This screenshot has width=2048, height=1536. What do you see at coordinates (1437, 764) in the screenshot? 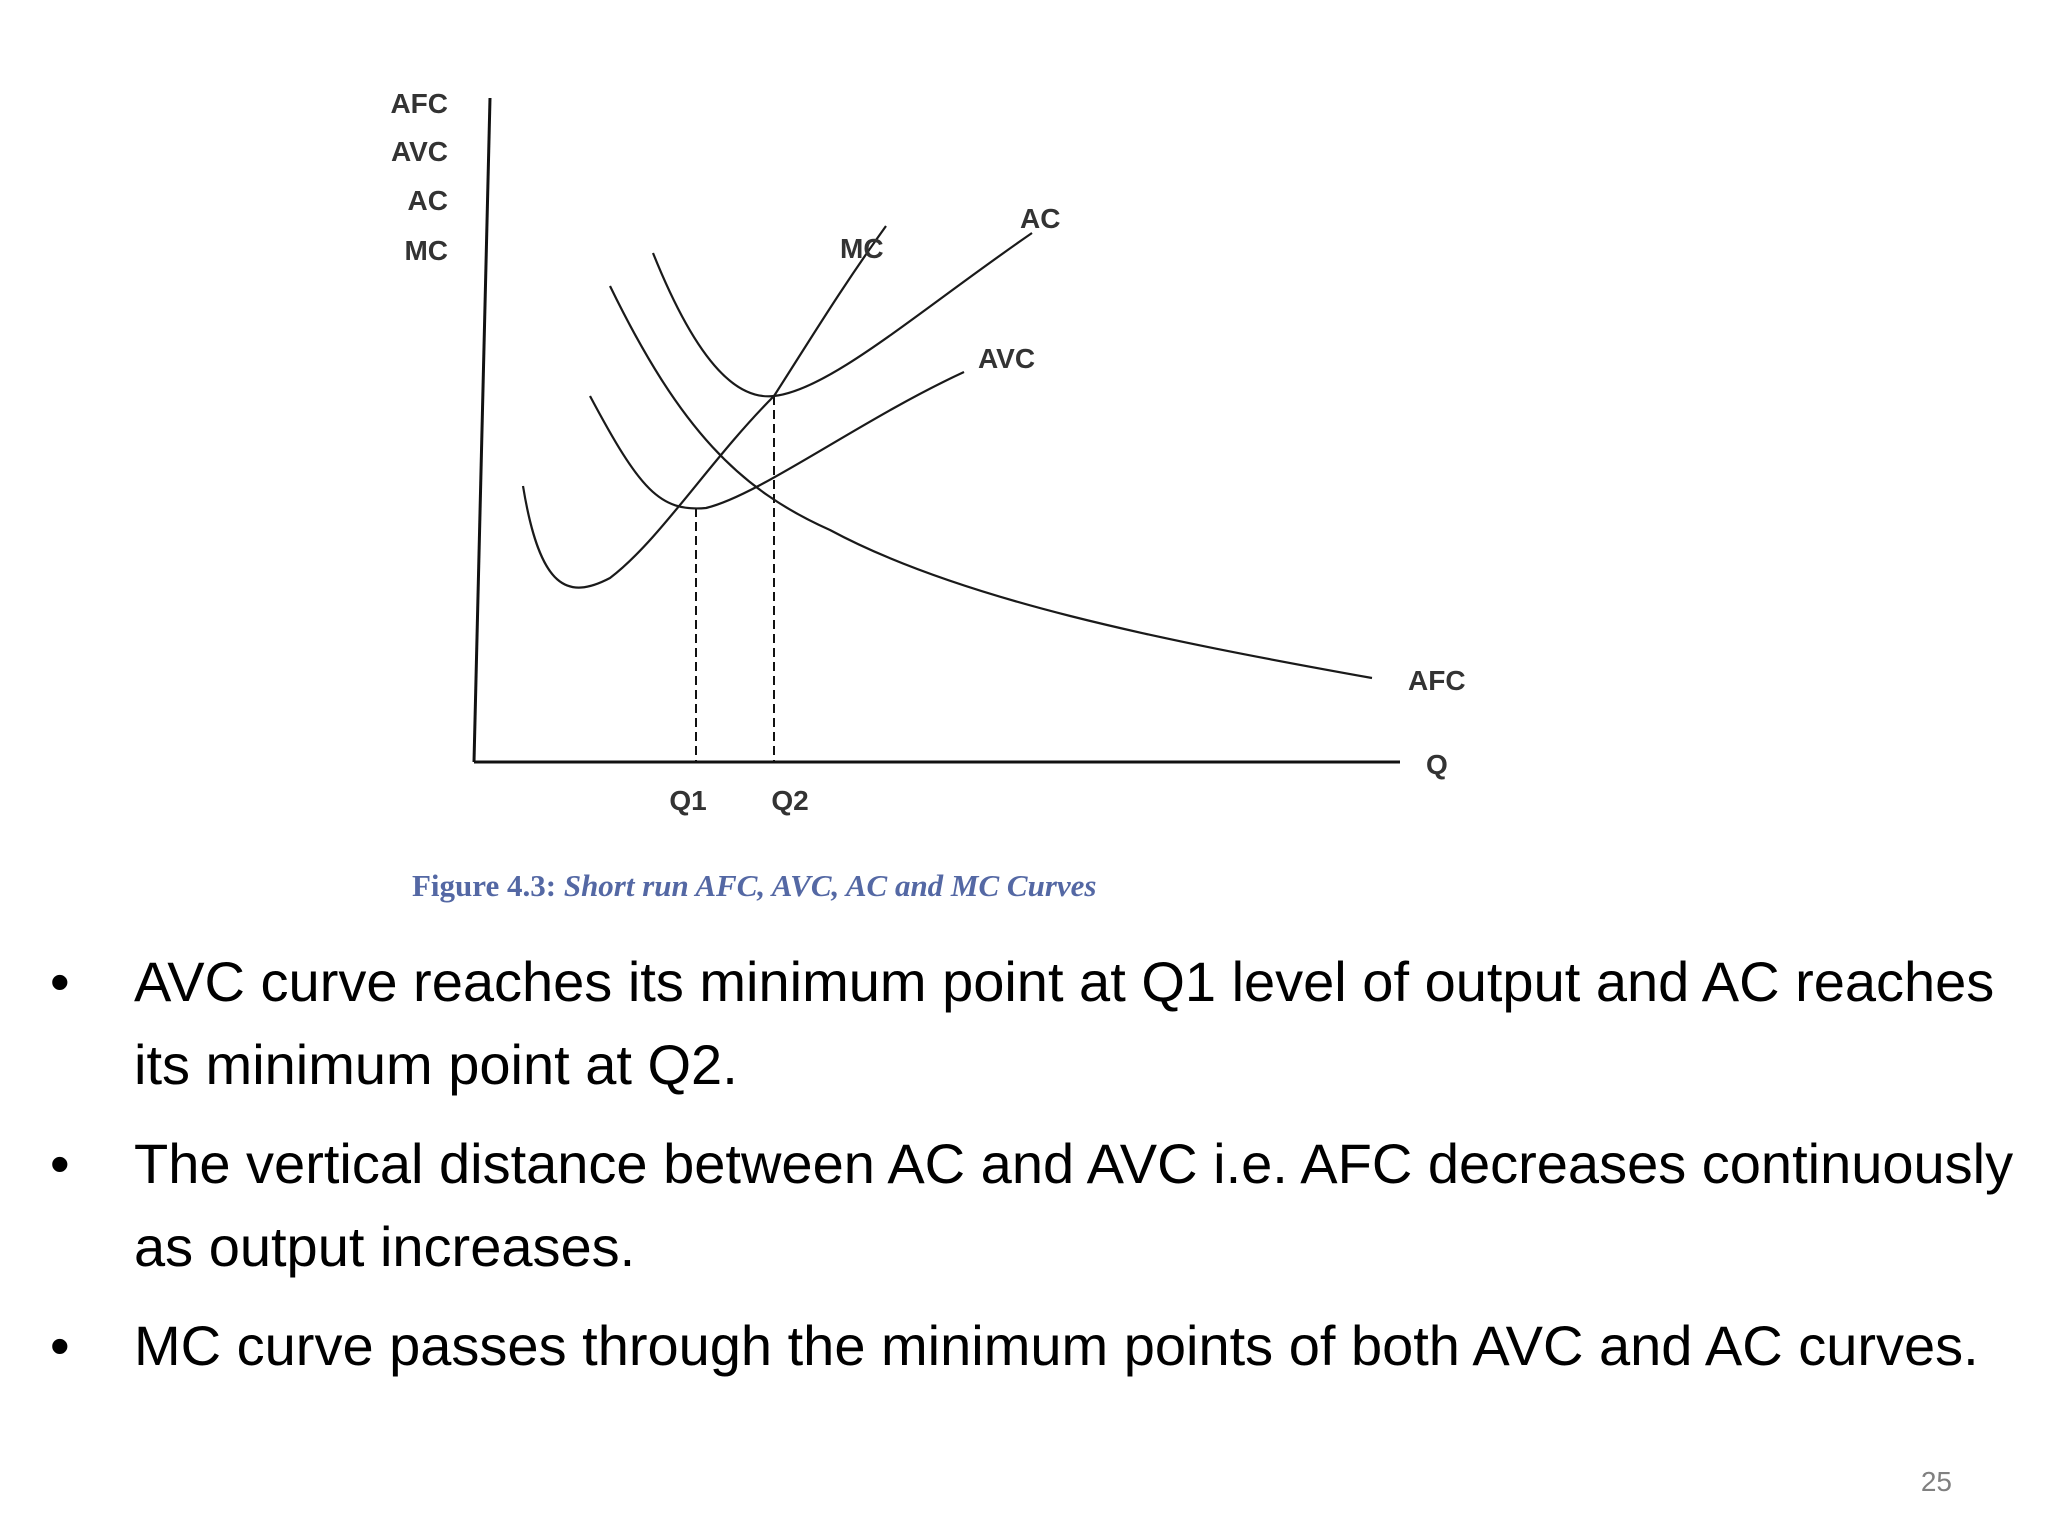
I see `x-axis-label: Q` at bounding box center [1437, 764].